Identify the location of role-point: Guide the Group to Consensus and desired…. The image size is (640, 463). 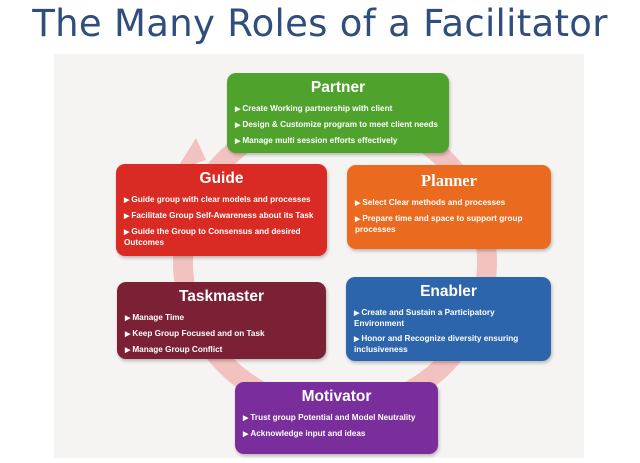
(221, 237).